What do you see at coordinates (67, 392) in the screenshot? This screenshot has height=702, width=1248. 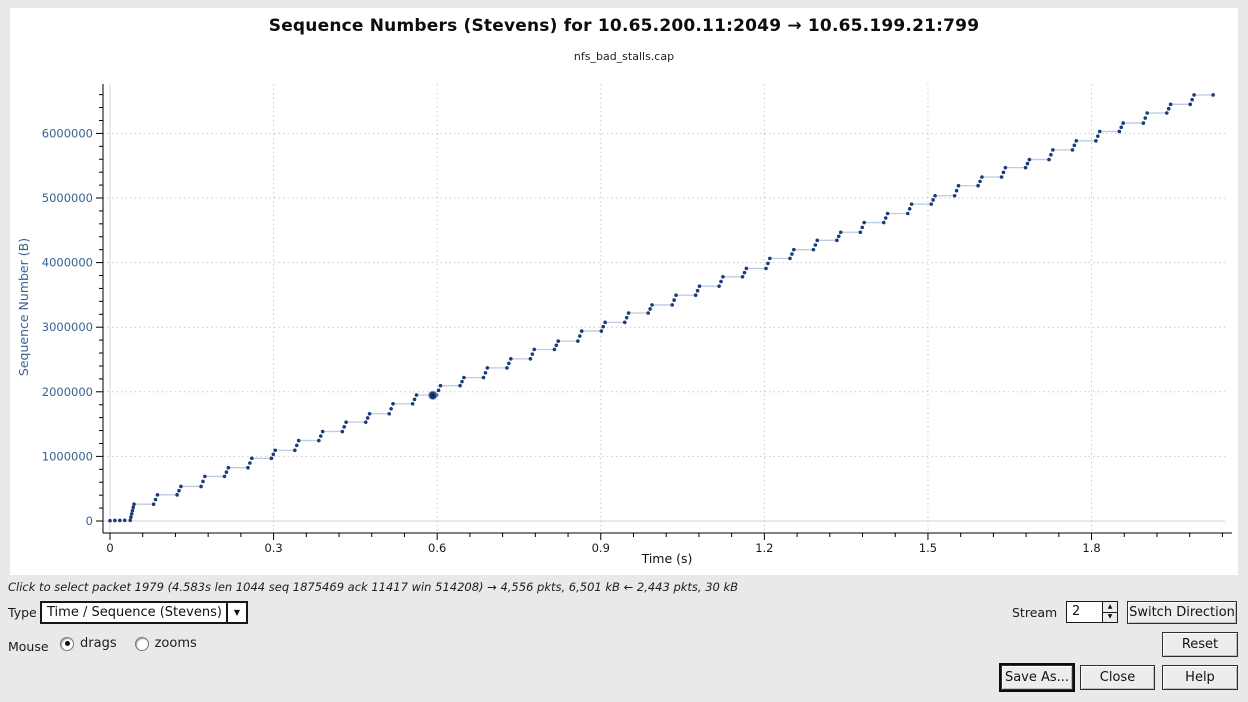 I see `svg-text: 2000000` at bounding box center [67, 392].